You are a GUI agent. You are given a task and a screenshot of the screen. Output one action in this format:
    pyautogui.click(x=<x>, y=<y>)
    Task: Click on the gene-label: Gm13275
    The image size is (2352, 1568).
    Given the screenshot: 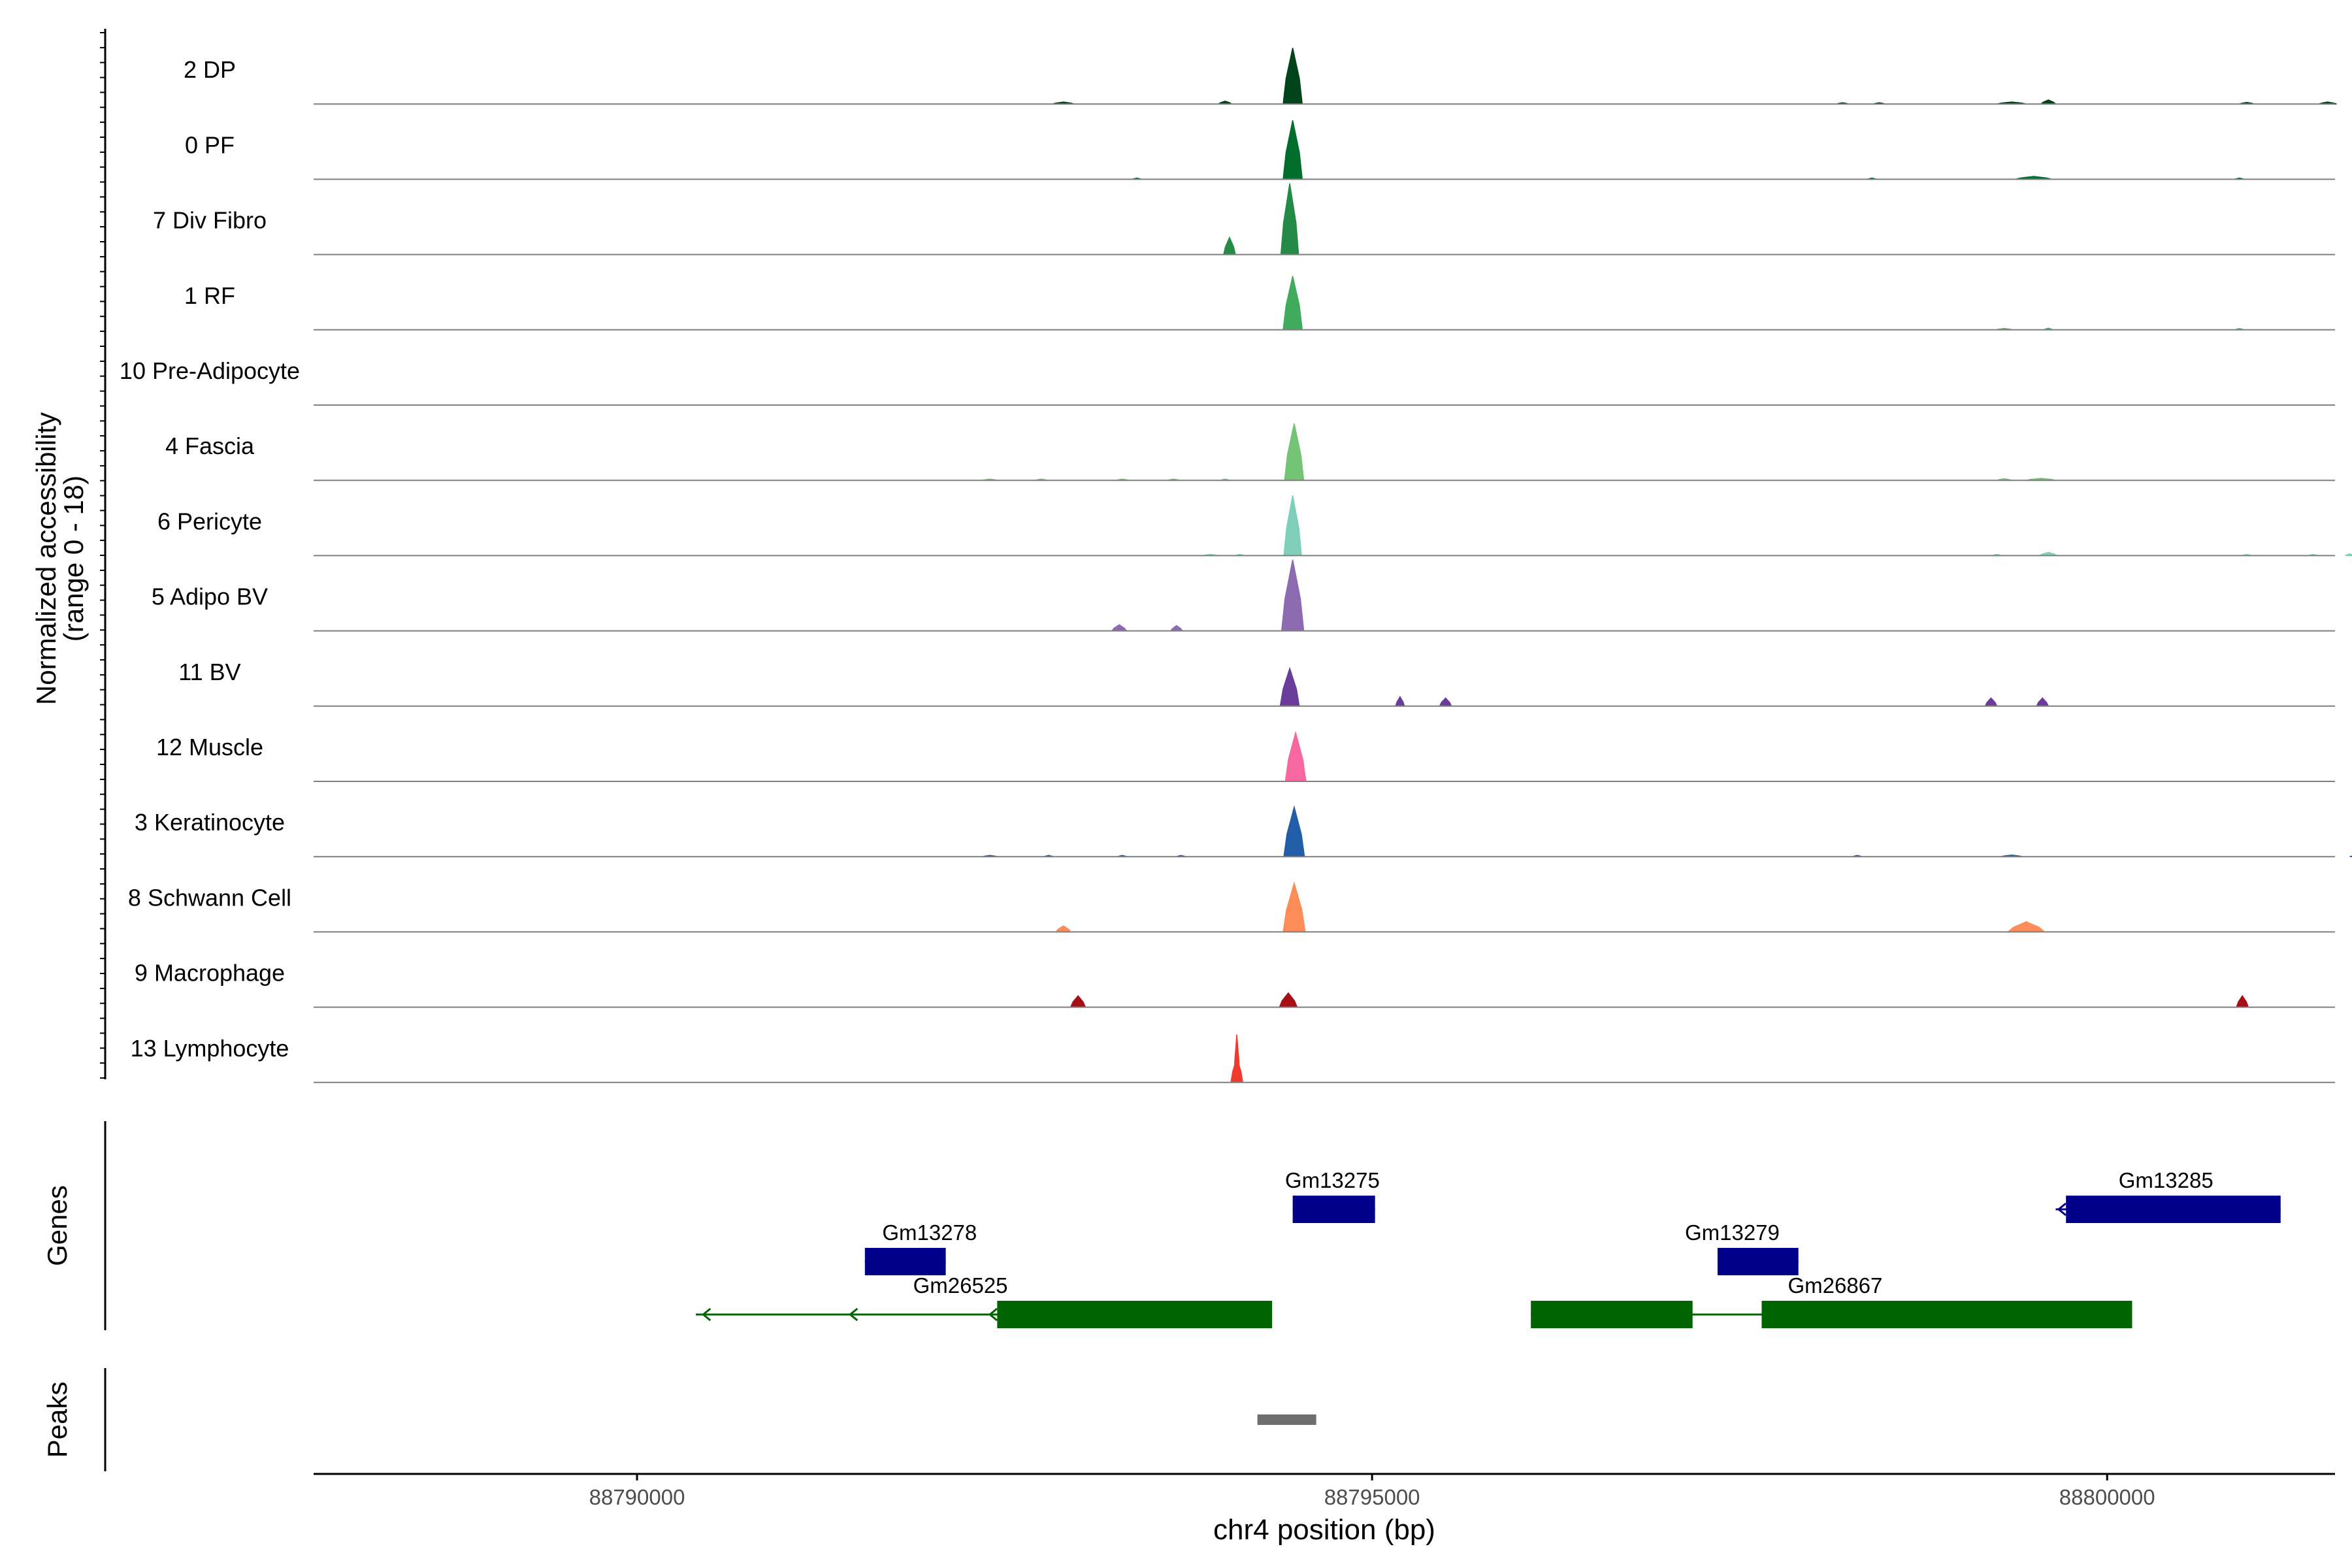 What is the action you would take?
    pyautogui.click(x=1332, y=1180)
    